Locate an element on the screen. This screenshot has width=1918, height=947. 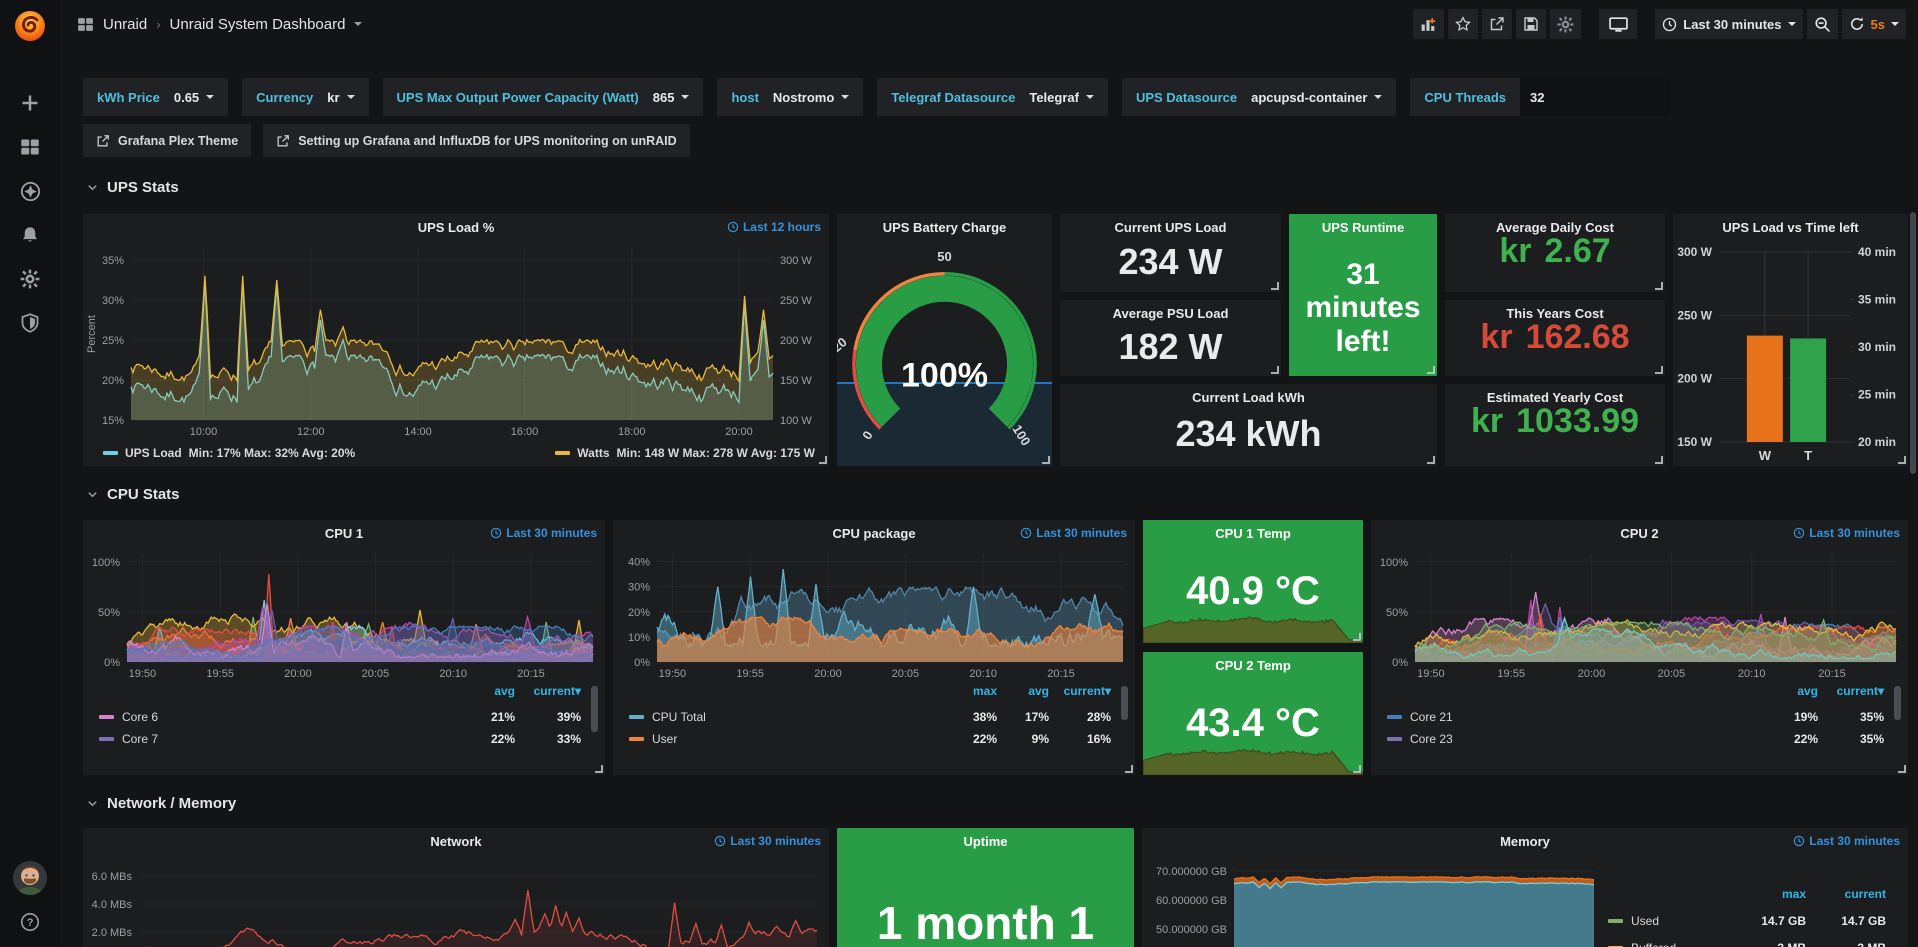
configuration-gear-icon is located at coordinates (30, 279).